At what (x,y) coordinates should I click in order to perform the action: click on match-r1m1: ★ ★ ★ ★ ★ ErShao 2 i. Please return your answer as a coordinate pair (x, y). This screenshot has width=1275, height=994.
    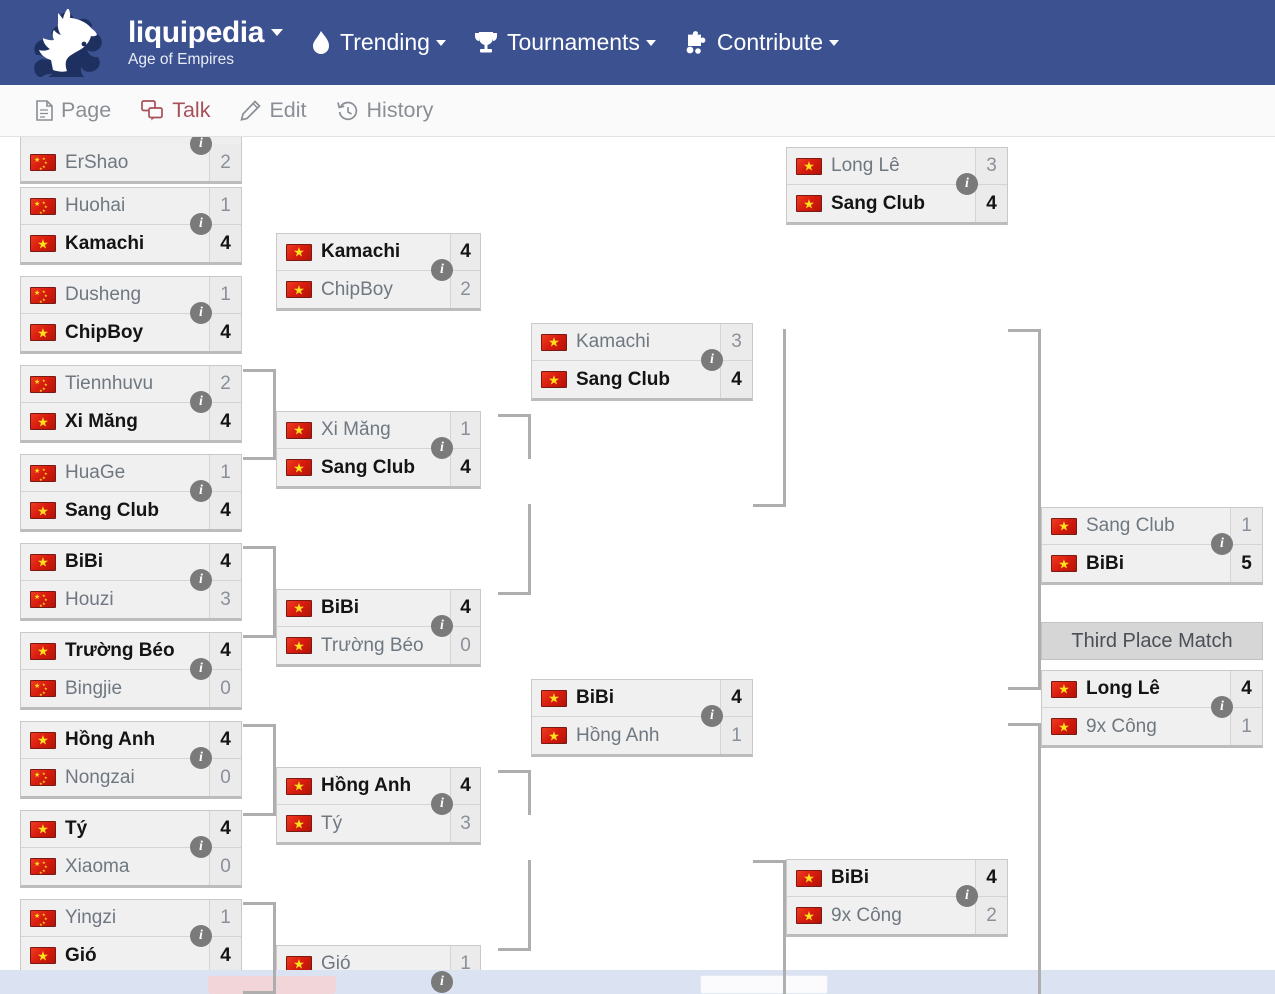
    Looking at the image, I should click on (131, 160).